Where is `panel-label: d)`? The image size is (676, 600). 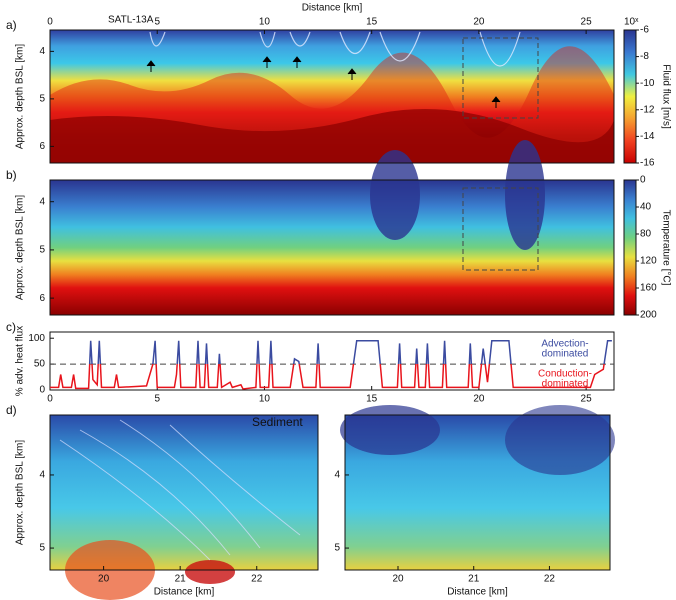
panel-label: d) is located at coordinates (11, 410).